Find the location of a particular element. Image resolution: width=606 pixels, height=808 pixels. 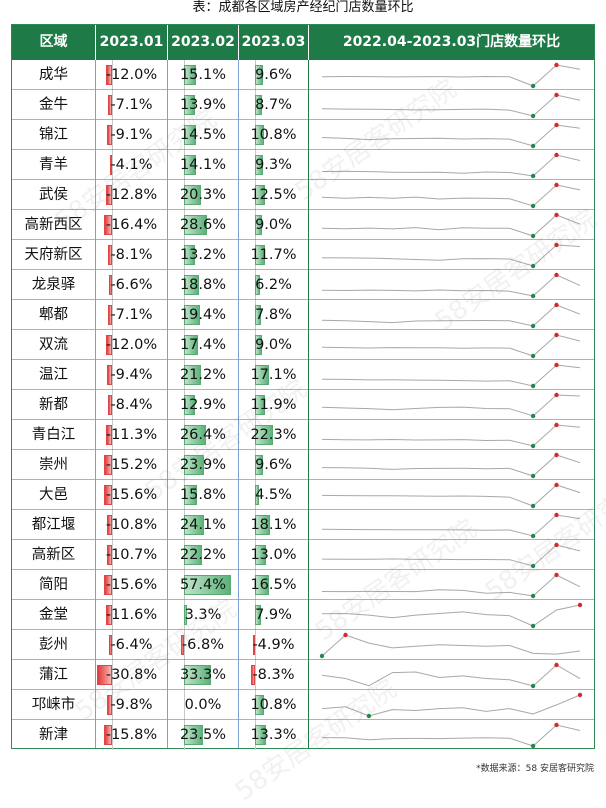

mom-value: 15.1% is located at coordinates (203, 75).